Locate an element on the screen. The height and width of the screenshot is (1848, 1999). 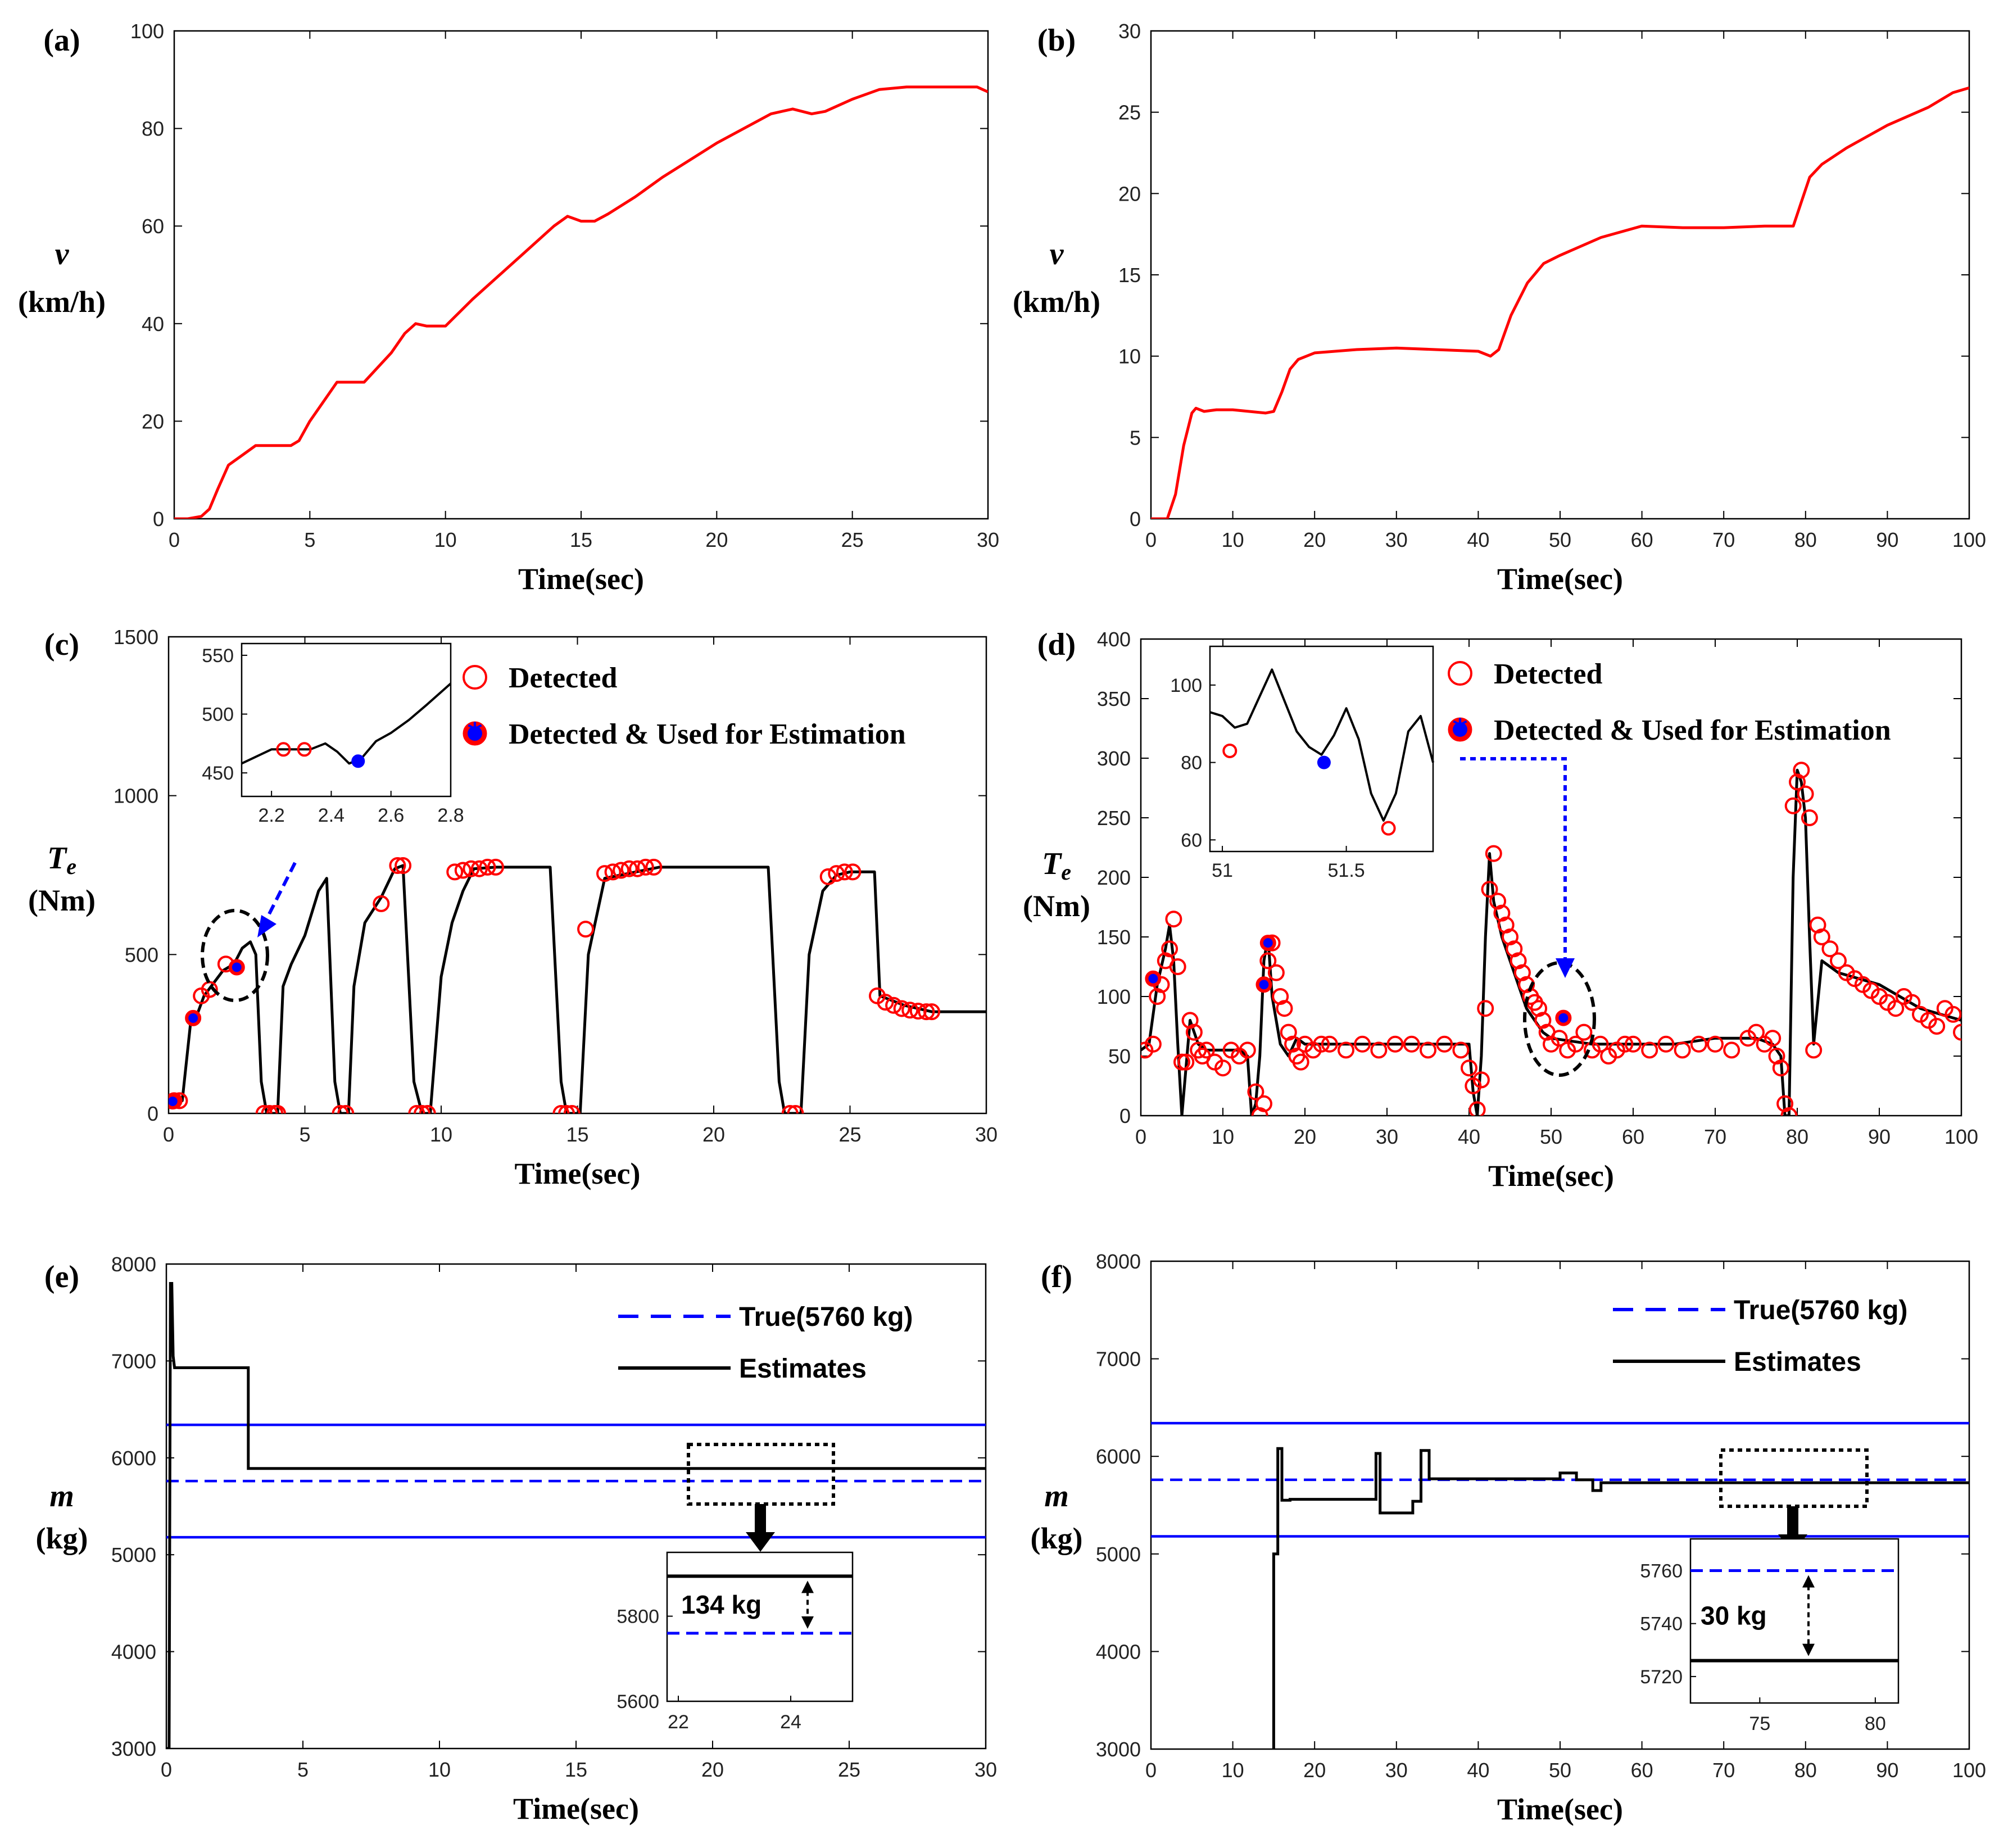
speed-line is located at coordinates (1560, 302).